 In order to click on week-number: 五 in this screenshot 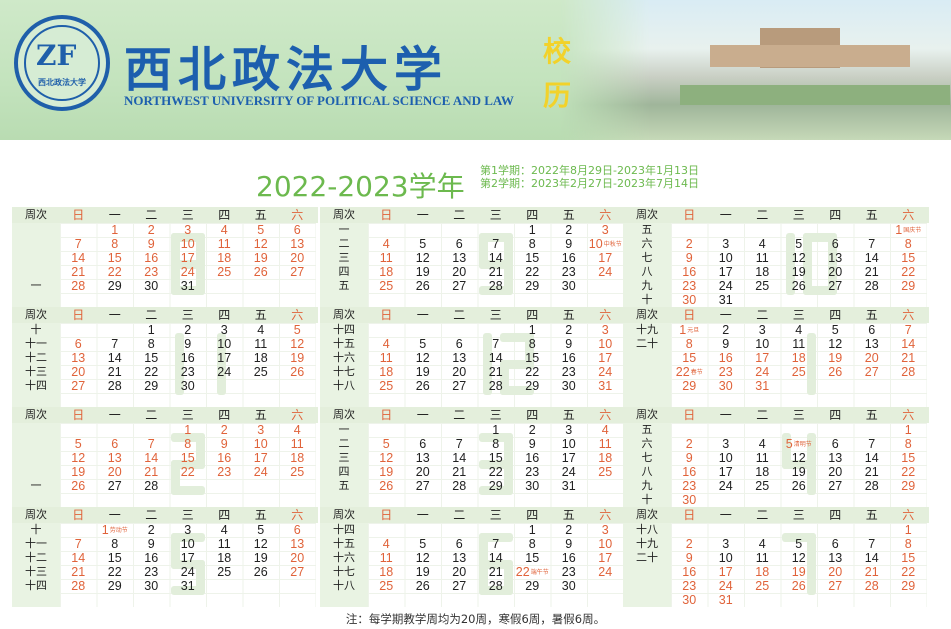, I will do `click(647, 230)`.